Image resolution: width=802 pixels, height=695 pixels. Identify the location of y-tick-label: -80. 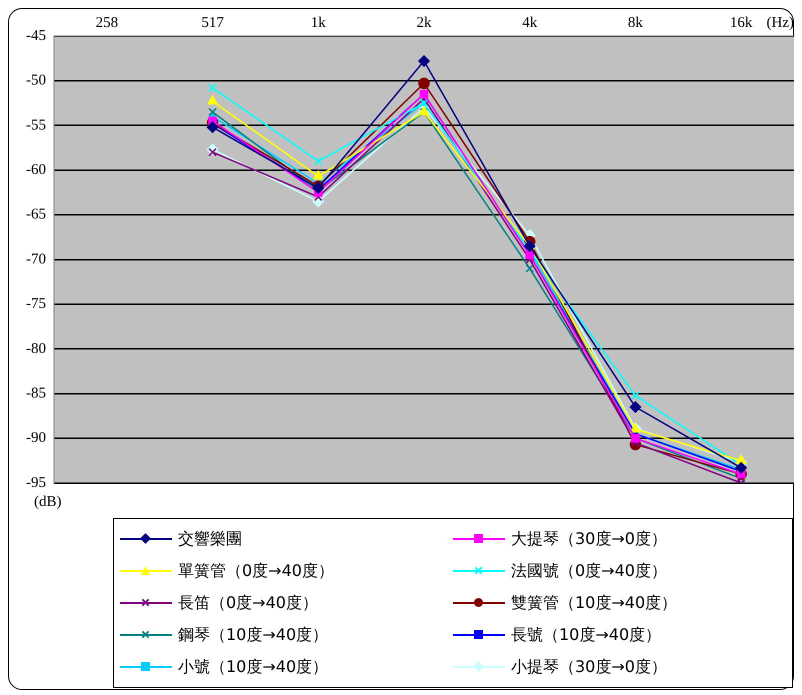
(36, 348).